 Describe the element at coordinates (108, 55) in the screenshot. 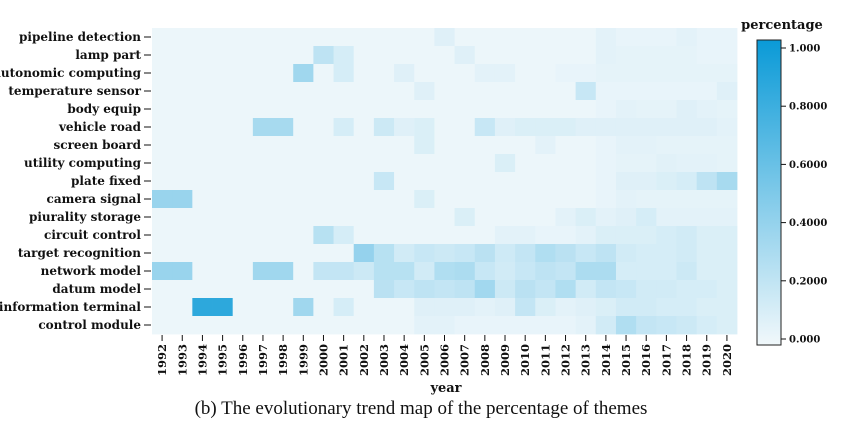

I see `y-tick-label: lamp part` at that location.